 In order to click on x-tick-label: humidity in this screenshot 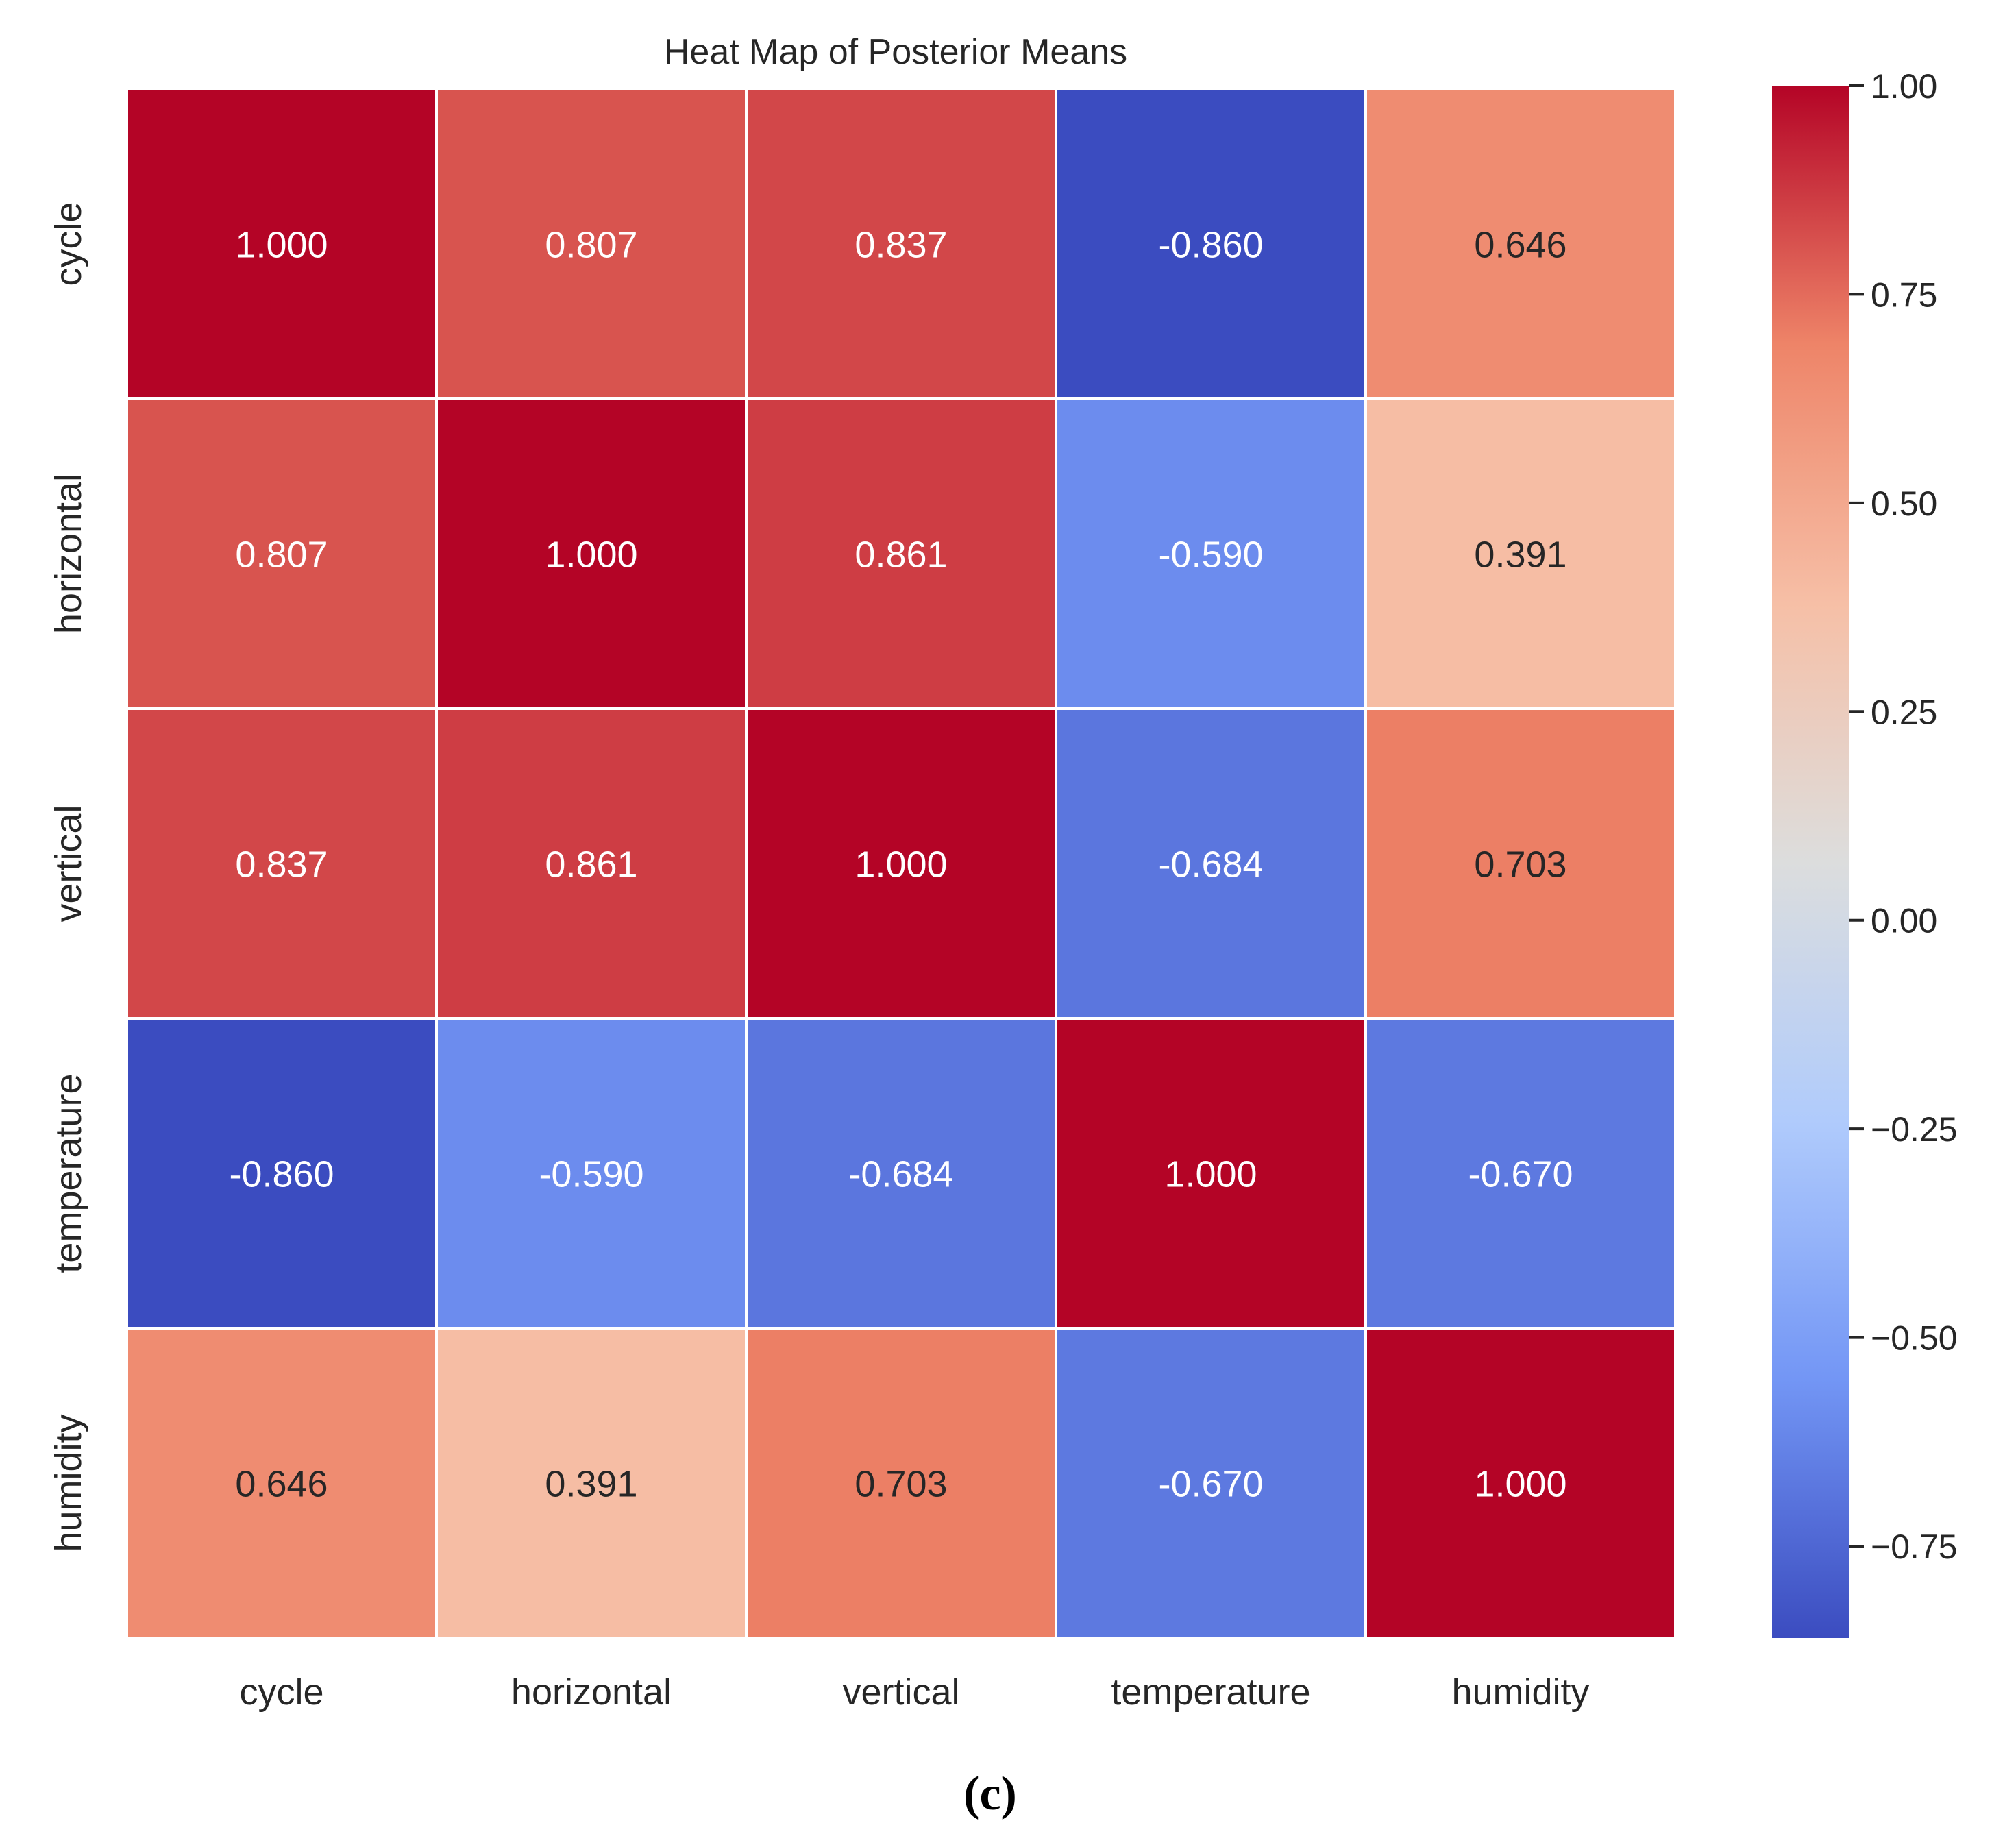, I will do `click(1520, 1693)`.